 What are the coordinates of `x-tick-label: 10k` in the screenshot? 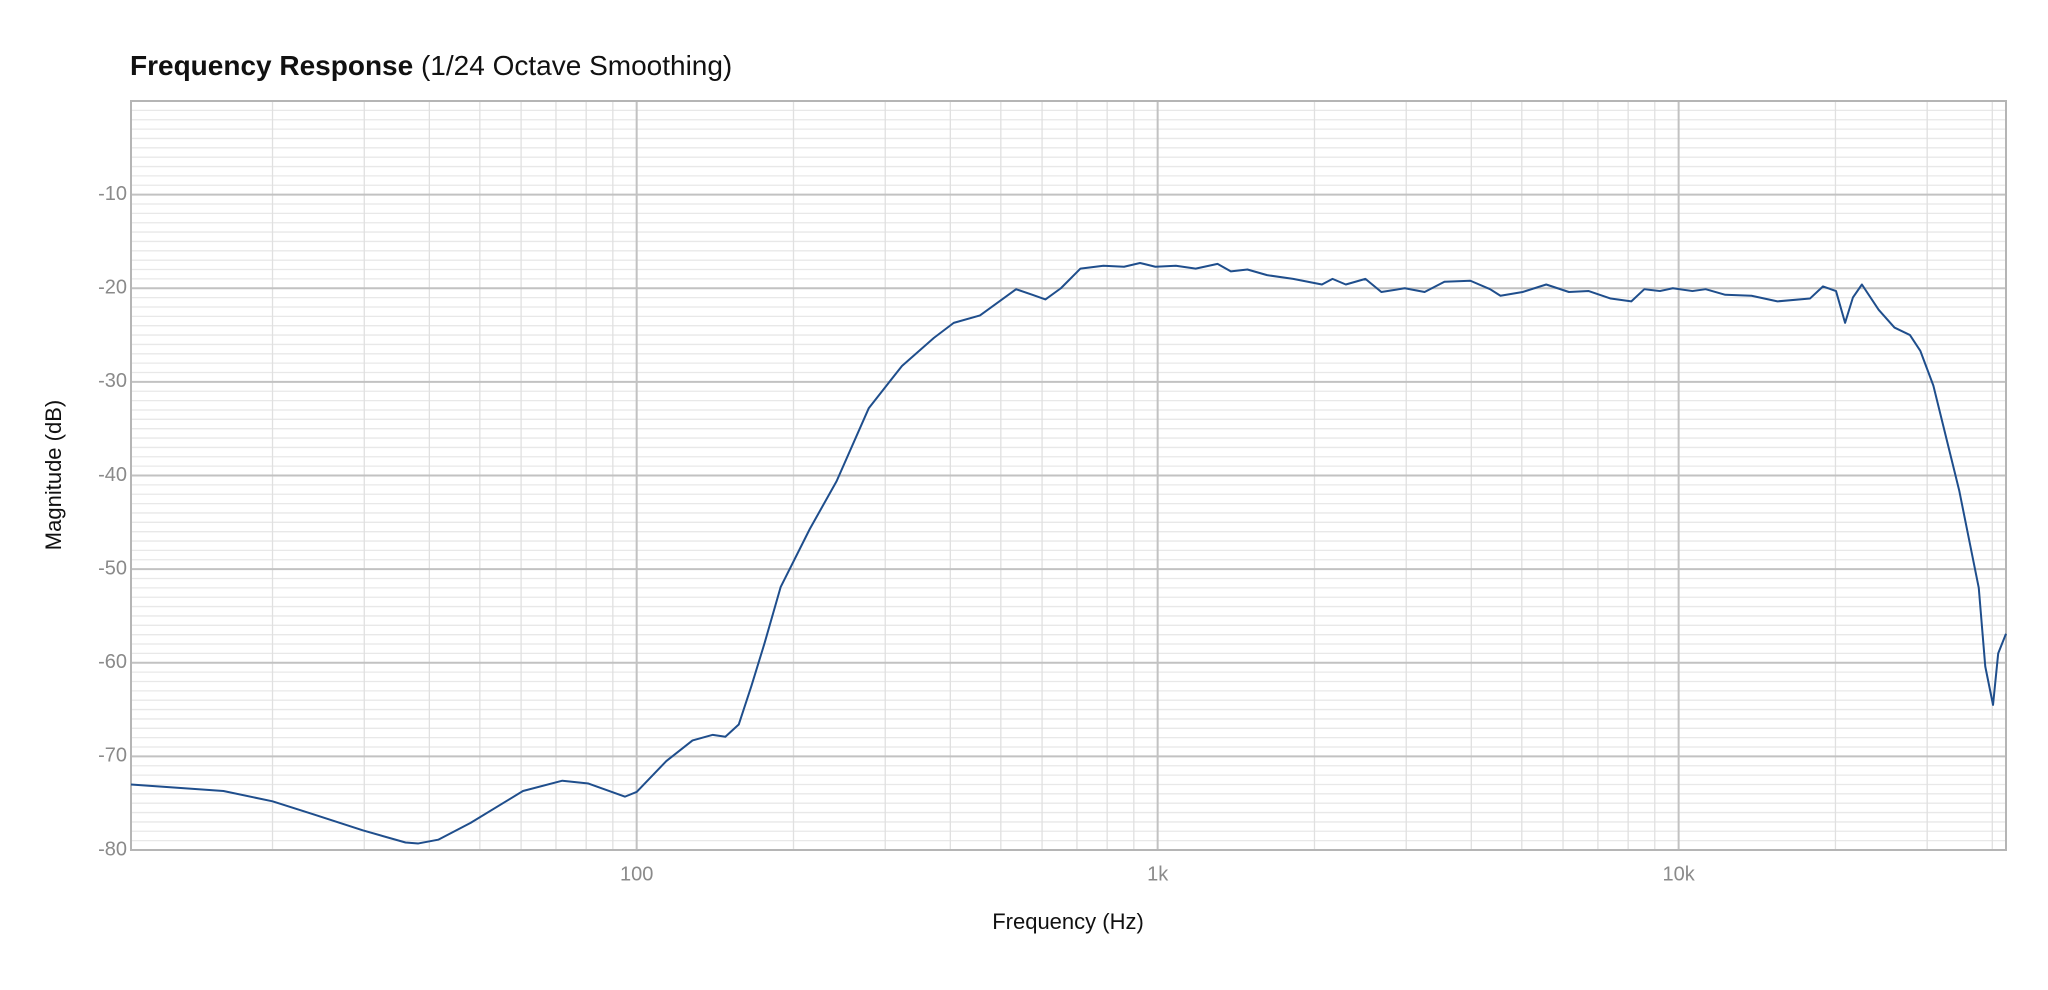 It's located at (1678, 874).